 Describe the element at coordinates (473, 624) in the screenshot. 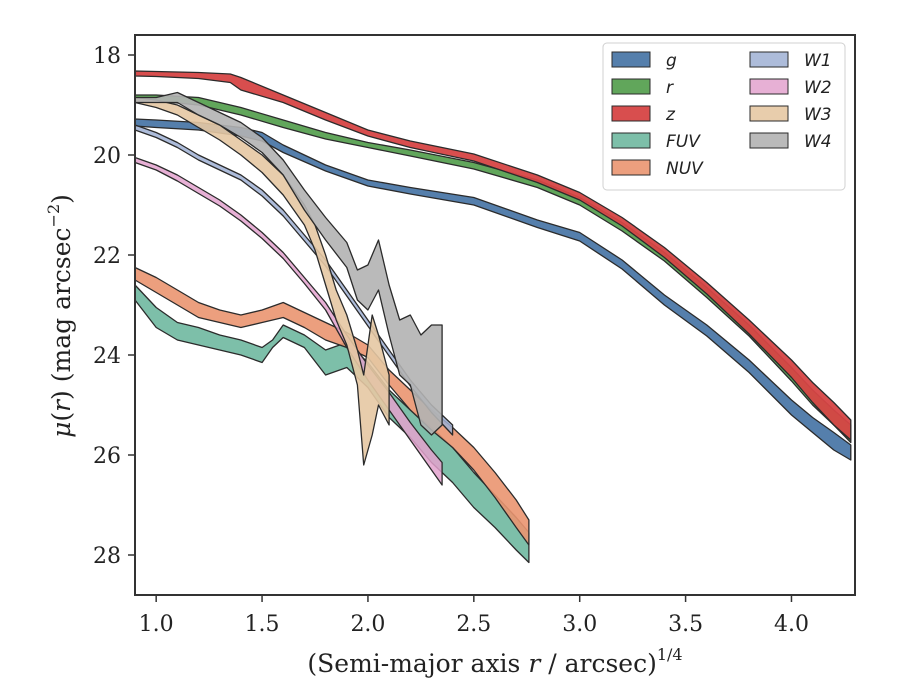

I see `x-tick-label: 2.5` at that location.